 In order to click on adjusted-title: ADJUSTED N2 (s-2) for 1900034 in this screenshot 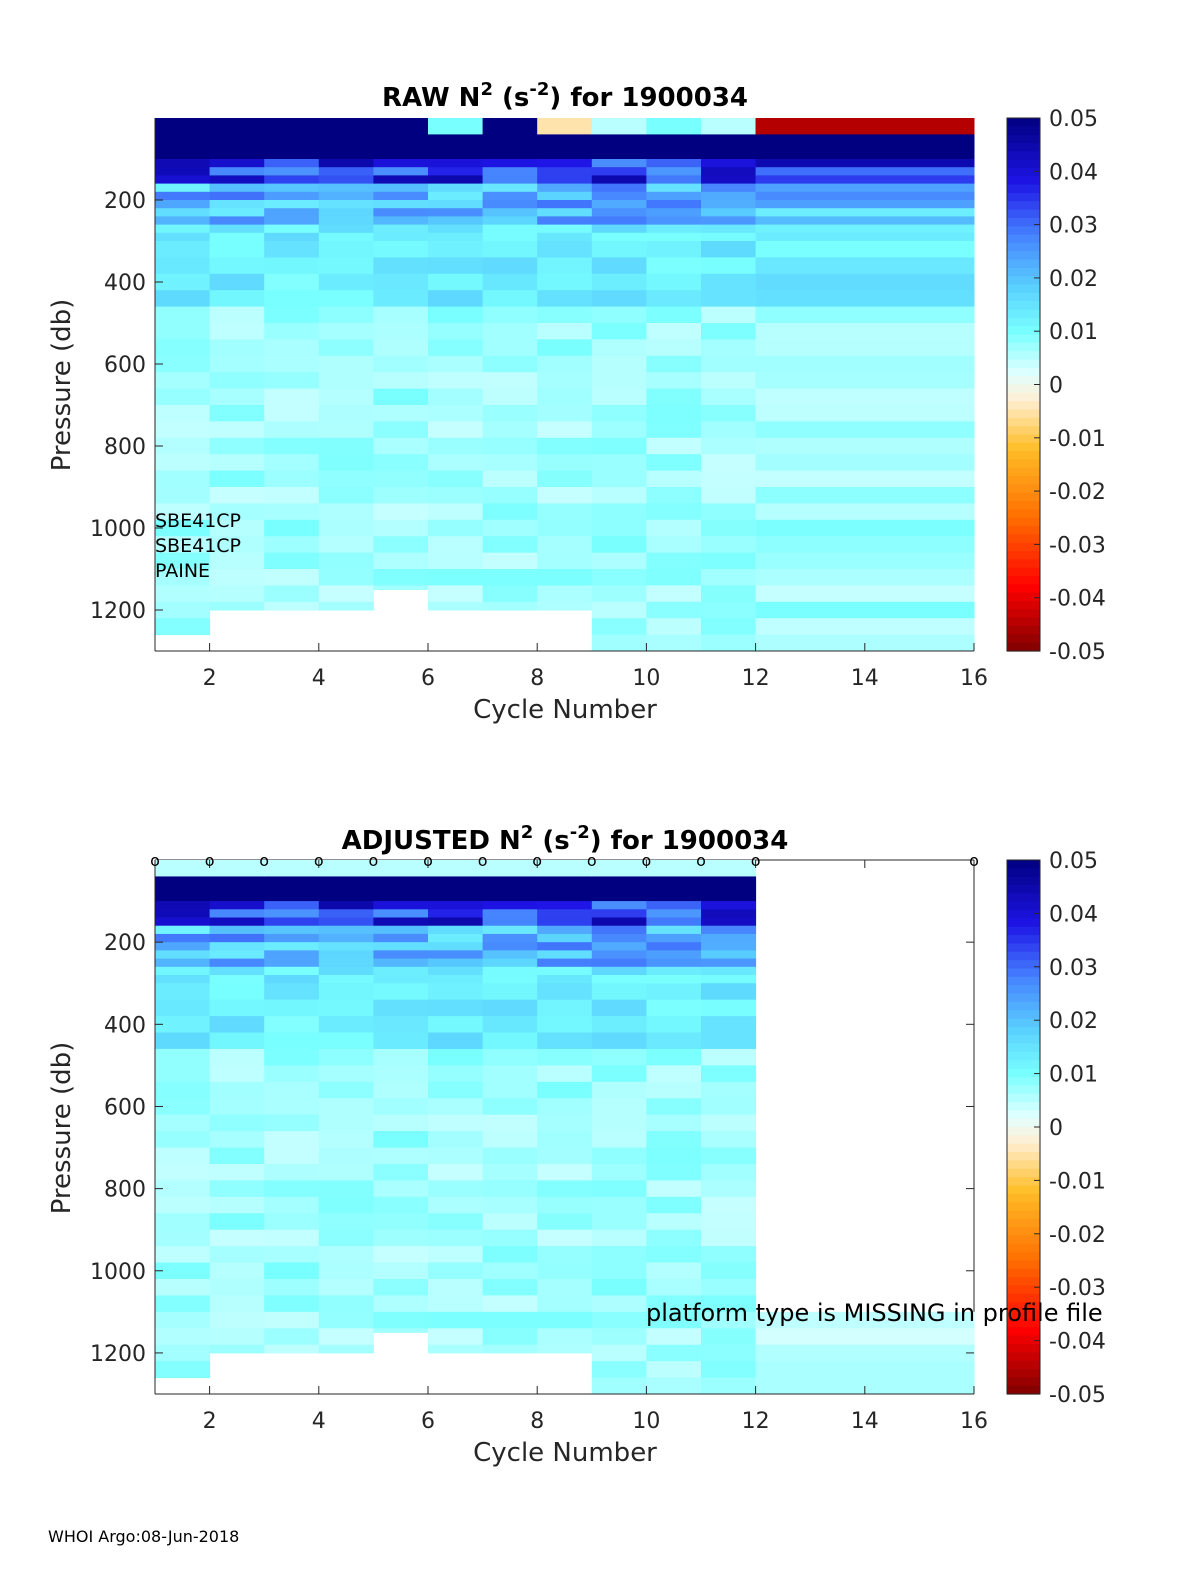, I will do `click(565, 839)`.